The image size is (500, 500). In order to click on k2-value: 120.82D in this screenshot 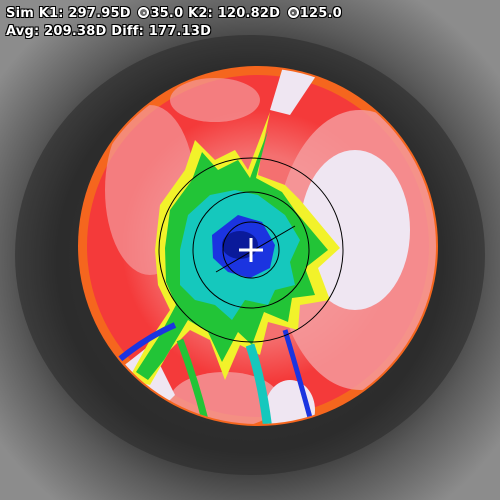, I will do `click(249, 13)`.